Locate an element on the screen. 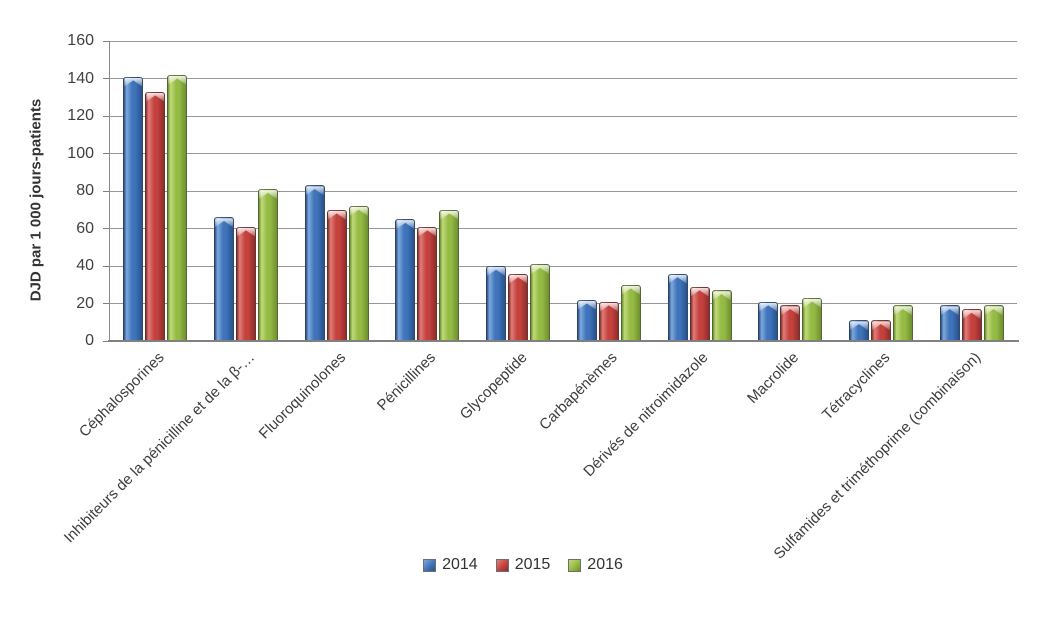  legend: 2014 2015 2016 is located at coordinates (523, 565).